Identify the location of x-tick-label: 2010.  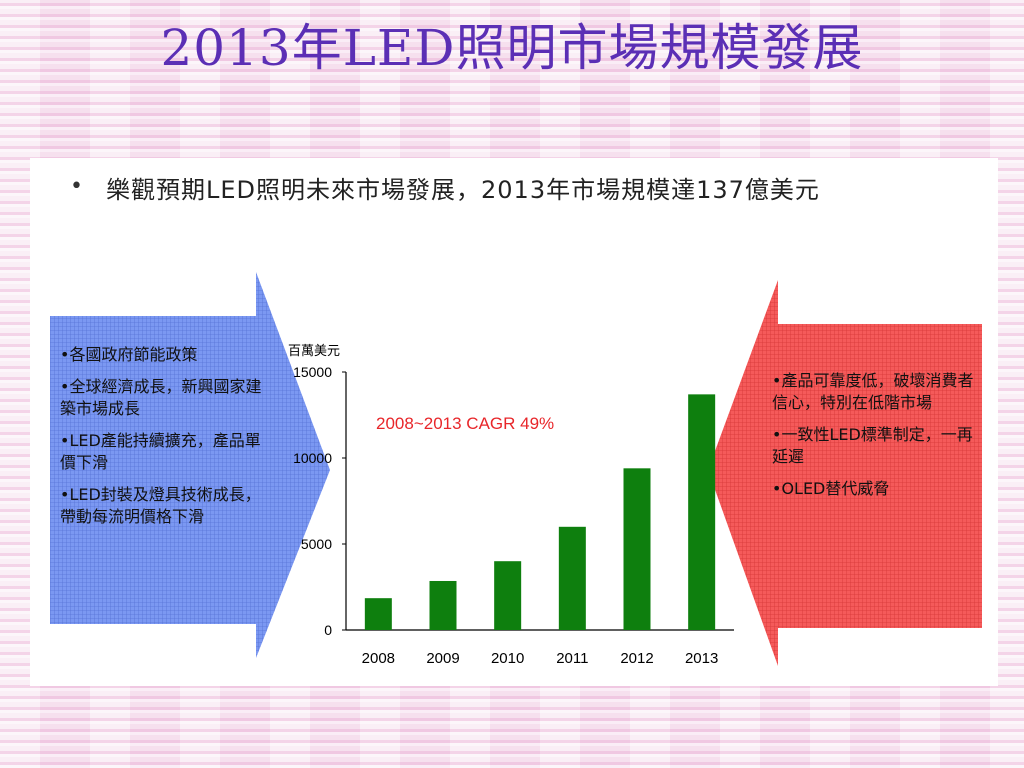
(507, 658).